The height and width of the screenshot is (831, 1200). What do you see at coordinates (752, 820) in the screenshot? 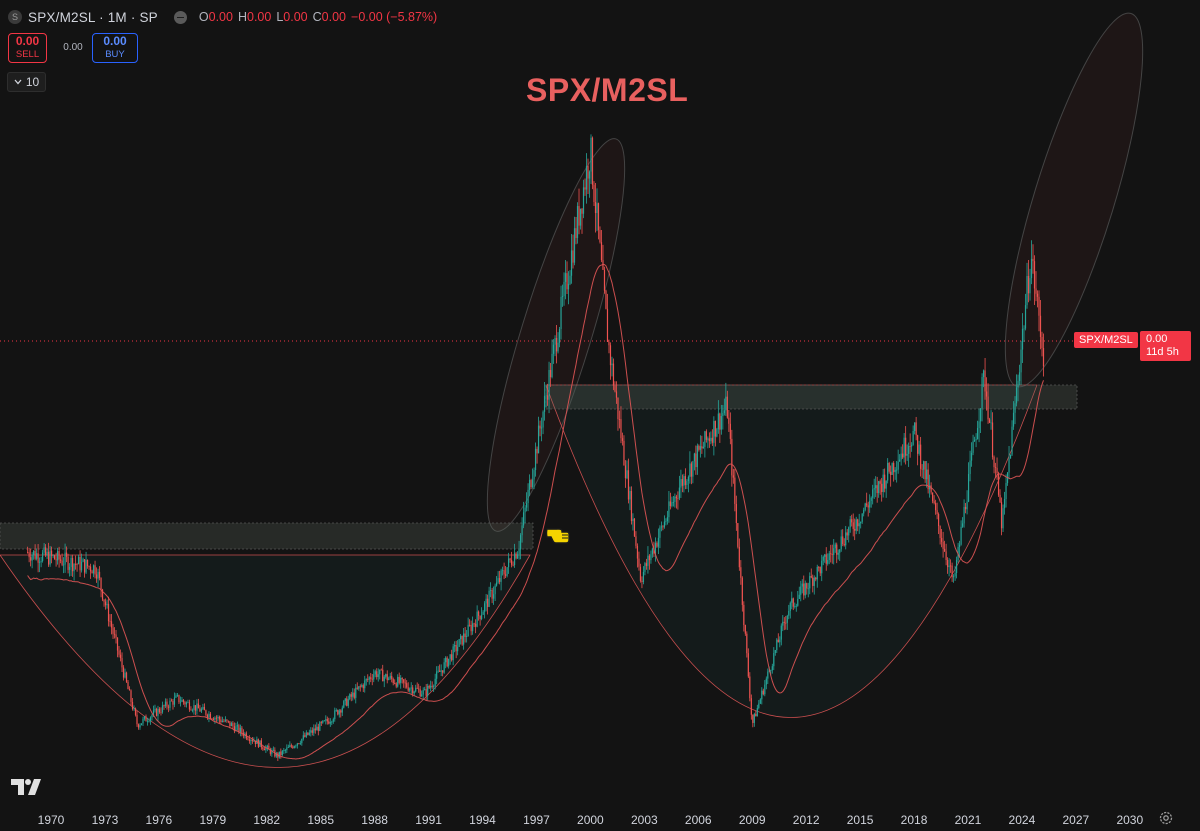
I see `time-tick: 2009` at bounding box center [752, 820].